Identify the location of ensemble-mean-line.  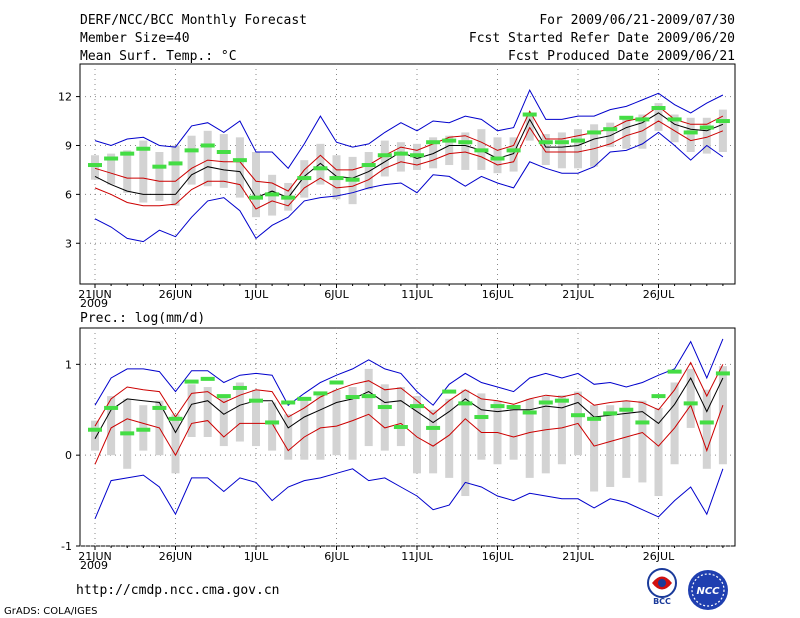
(409, 408).